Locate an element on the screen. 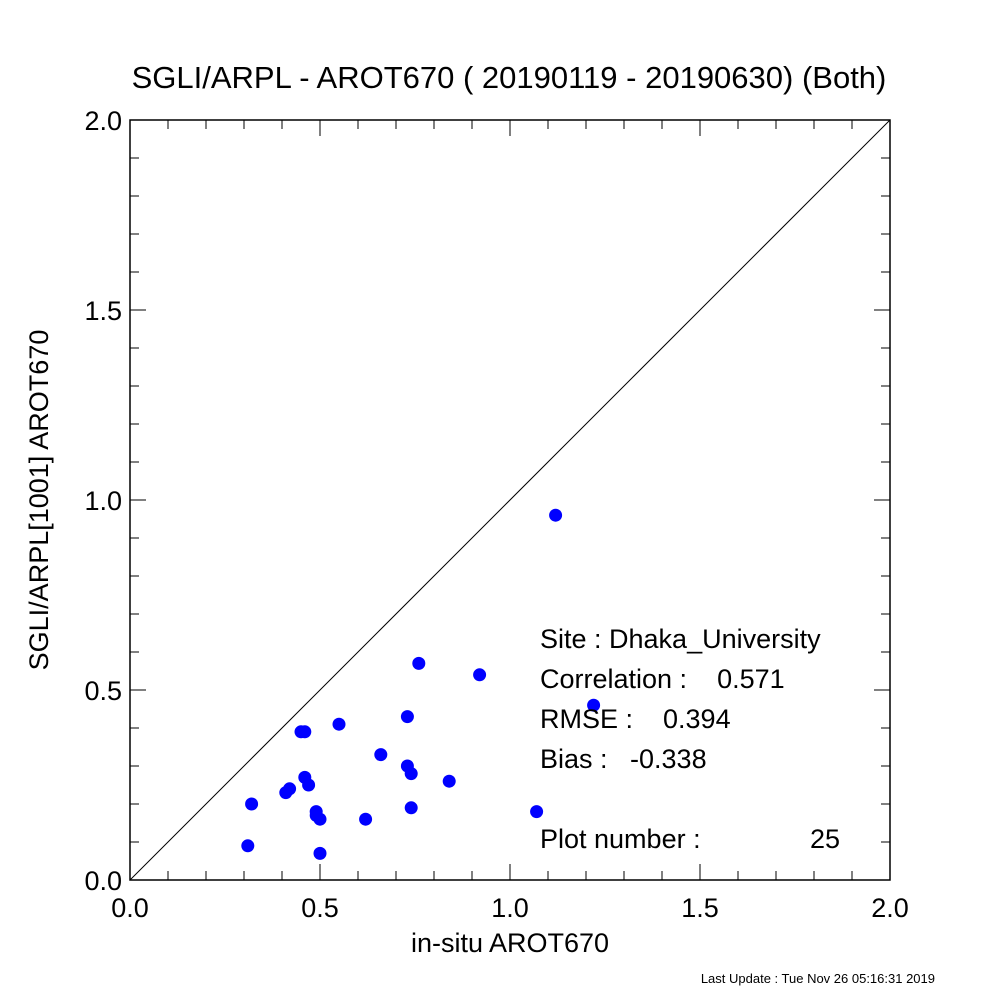 The width and height of the screenshot is (1000, 1000). stat-plot-number-value: 25 is located at coordinates (825, 839).